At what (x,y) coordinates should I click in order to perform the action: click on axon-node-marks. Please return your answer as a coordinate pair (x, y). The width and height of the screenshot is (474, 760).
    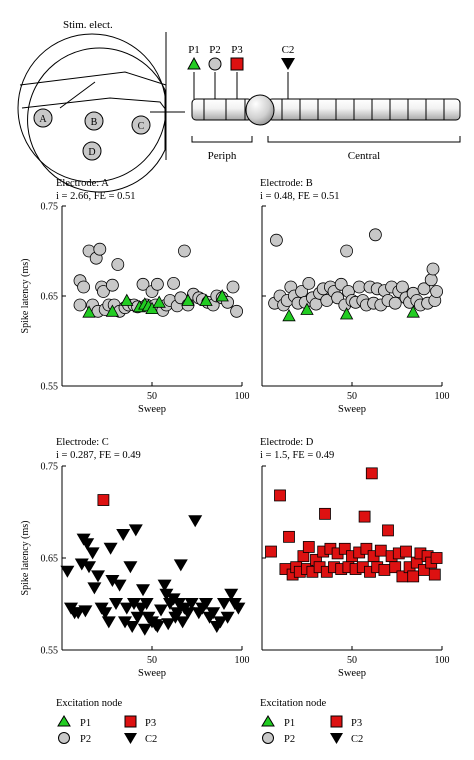
    Looking at the image, I should click on (324, 109).